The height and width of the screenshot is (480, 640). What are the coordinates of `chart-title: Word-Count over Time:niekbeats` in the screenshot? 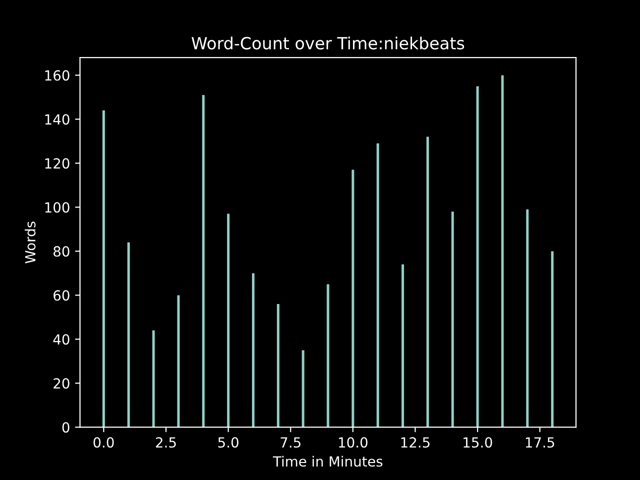 It's located at (328, 43).